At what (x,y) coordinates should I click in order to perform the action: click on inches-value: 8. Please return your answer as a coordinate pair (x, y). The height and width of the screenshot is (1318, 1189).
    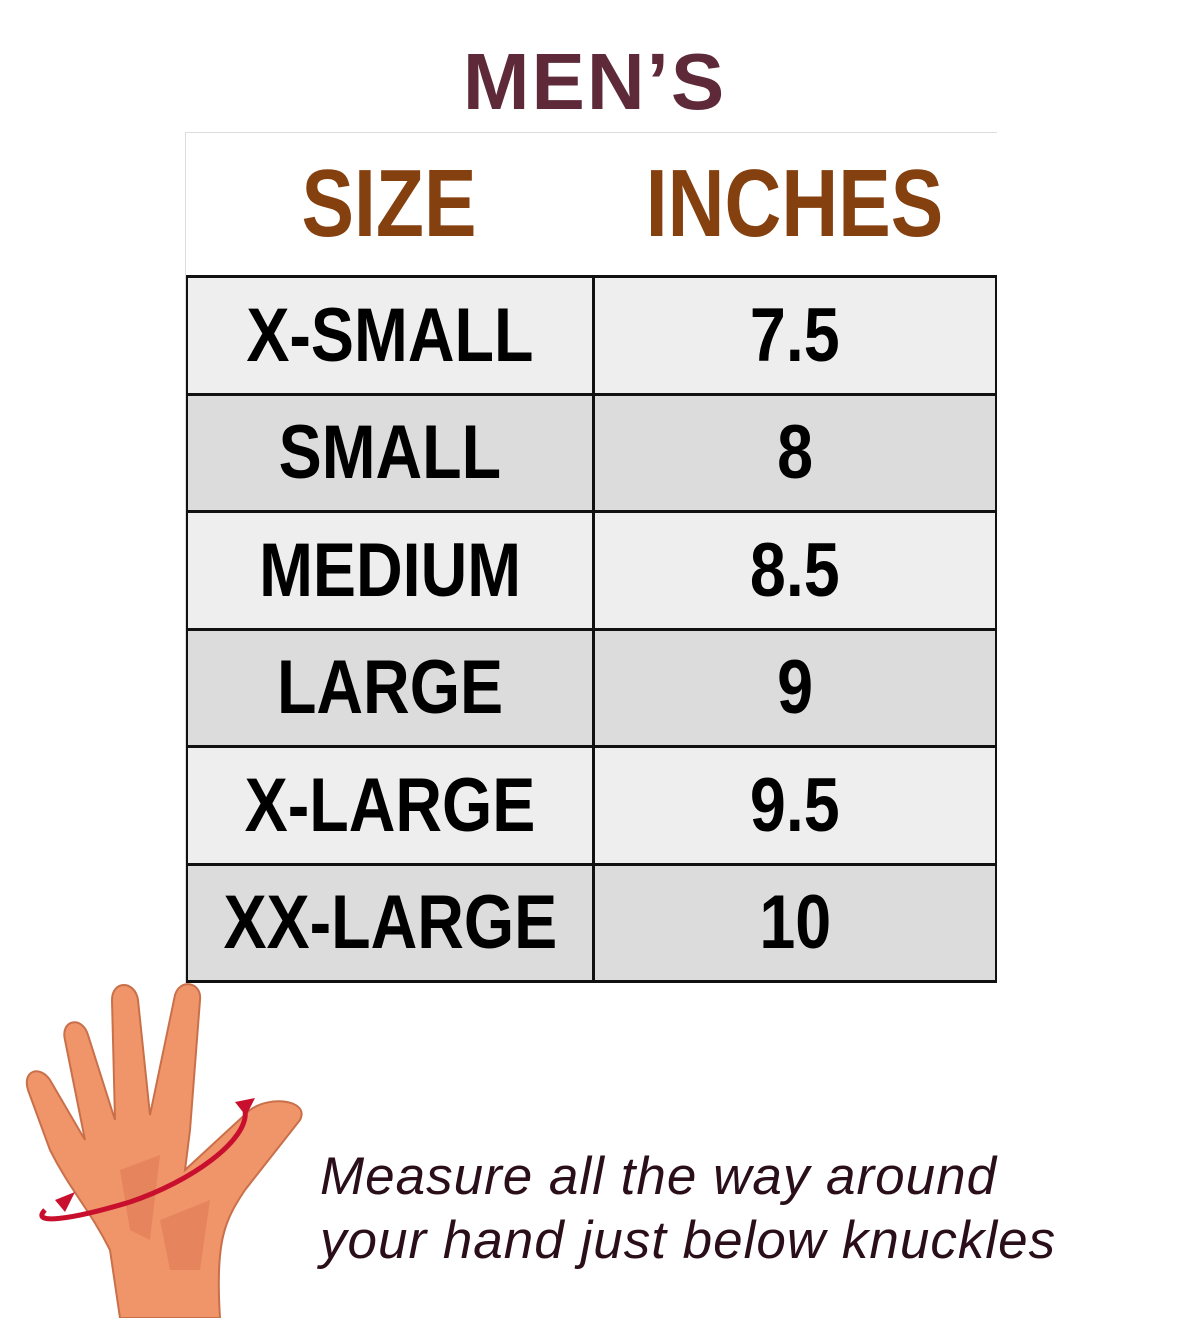
    Looking at the image, I should click on (795, 453).